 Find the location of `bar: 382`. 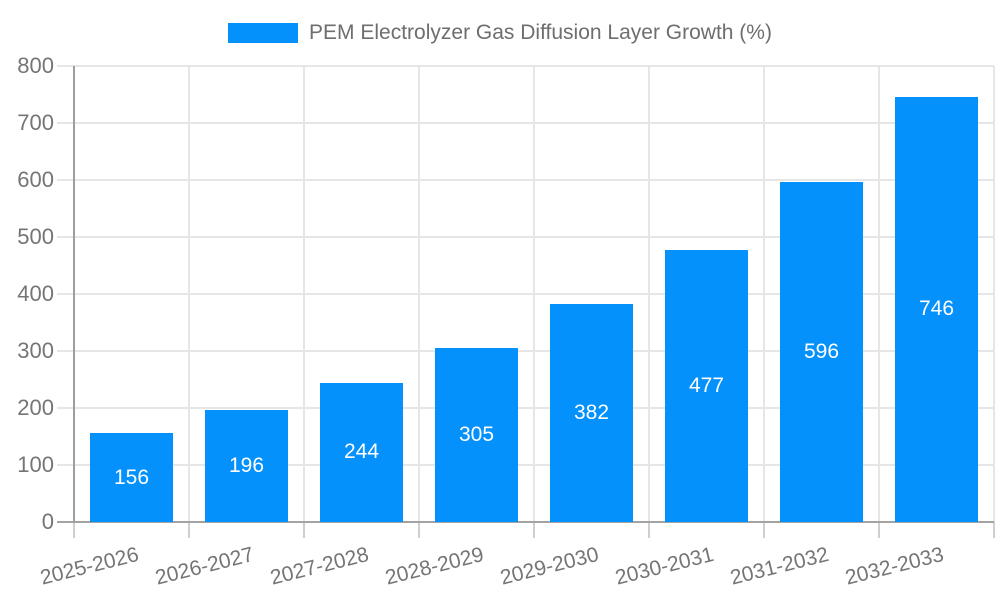

bar: 382 is located at coordinates (591, 413).